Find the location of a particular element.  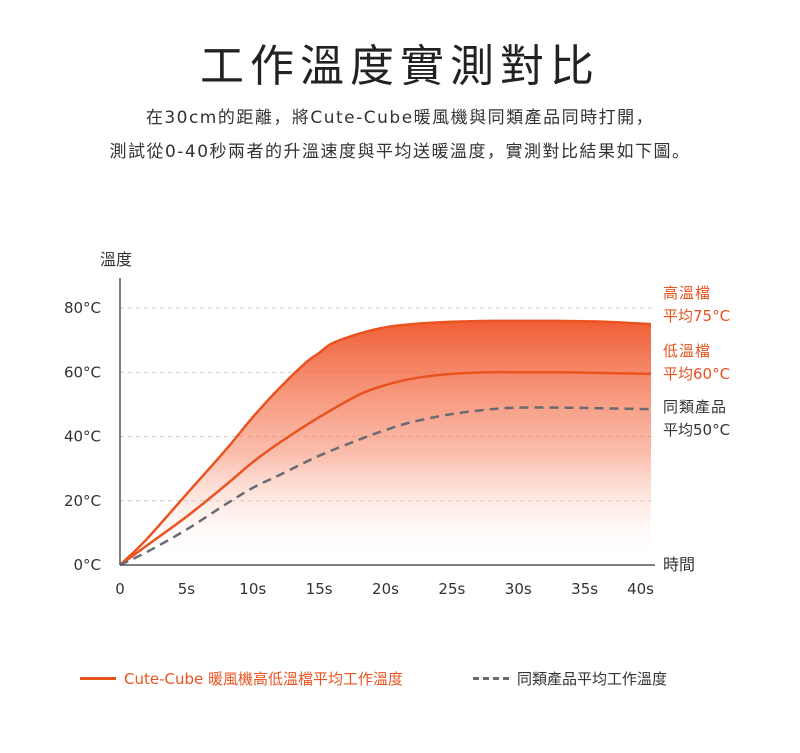

legend-label-competitor: 同類產品平均工作溫度 is located at coordinates (592, 679).